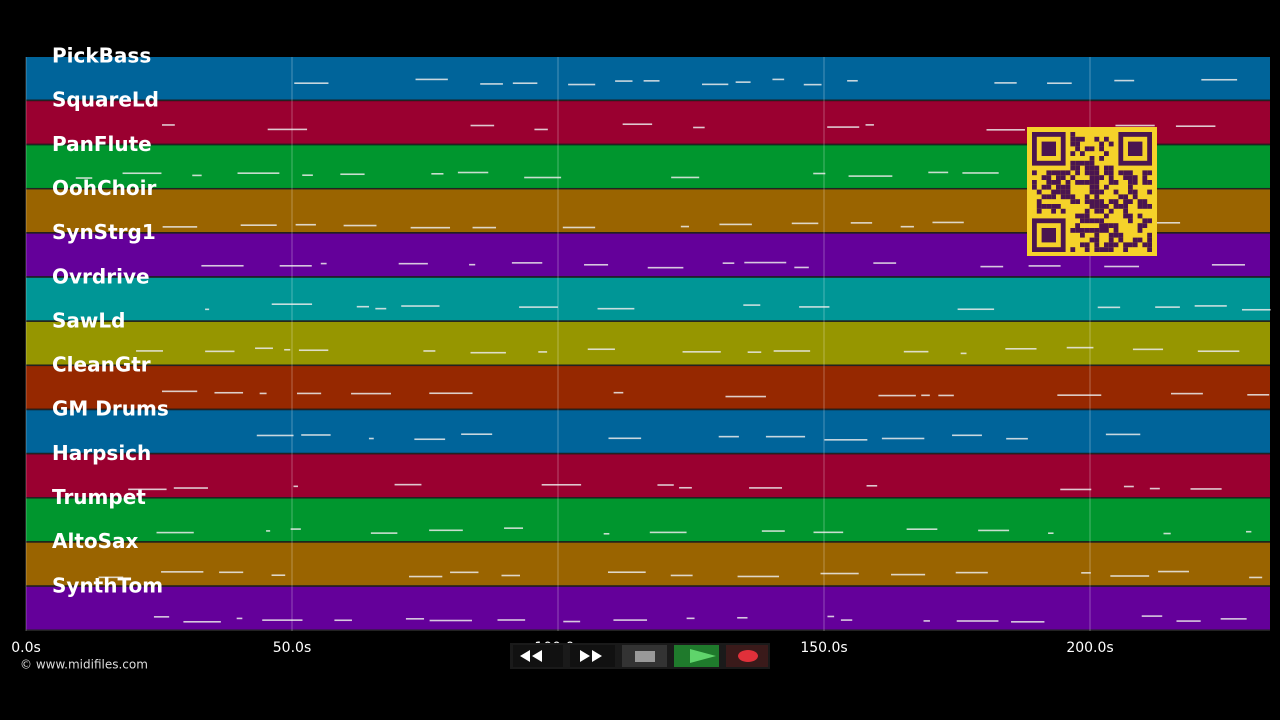  Describe the element at coordinates (104, 188) in the screenshot. I see `track-label: OohChoir` at that location.